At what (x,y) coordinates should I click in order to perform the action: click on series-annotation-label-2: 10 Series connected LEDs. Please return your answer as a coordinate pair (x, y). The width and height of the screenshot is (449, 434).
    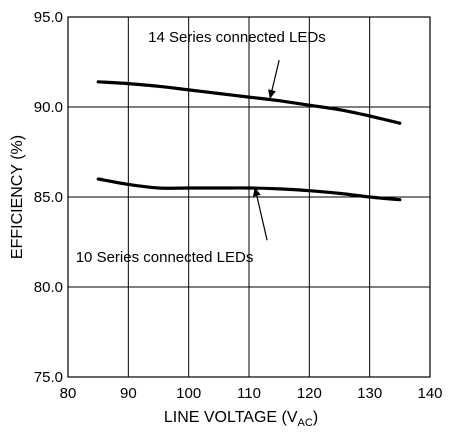
    Looking at the image, I should click on (165, 257).